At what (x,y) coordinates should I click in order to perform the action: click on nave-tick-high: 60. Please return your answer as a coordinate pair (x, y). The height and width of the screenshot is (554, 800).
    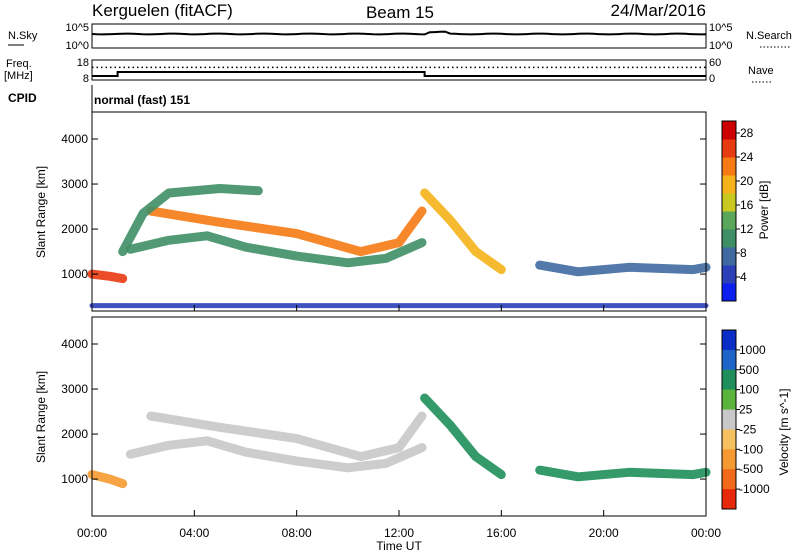
    Looking at the image, I should click on (715, 63).